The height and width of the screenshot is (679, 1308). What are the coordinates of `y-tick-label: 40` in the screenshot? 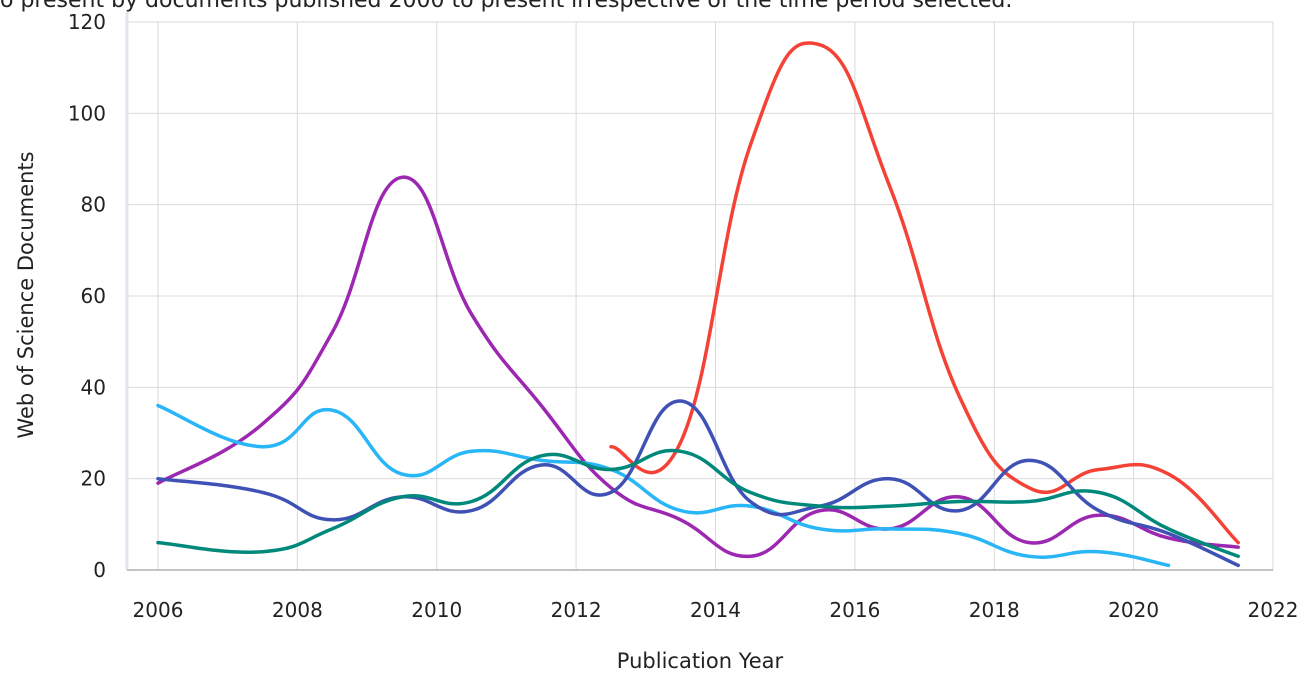 It's located at (93, 387).